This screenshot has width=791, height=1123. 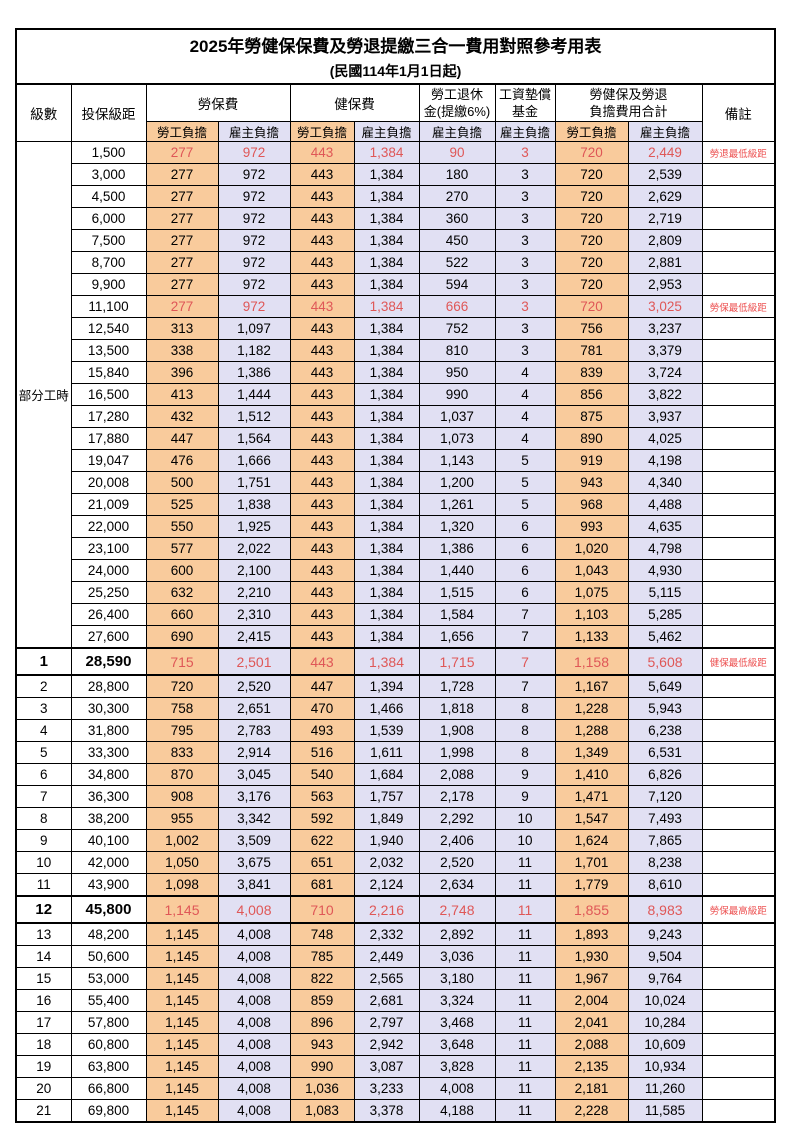 I want to click on cell-total-employer: 4,798, so click(x=665, y=548).